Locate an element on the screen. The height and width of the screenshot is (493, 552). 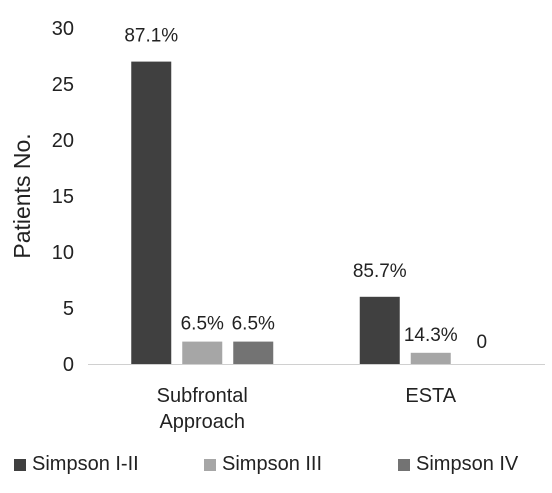
data-label-0-0: 87.1% is located at coordinates (151, 36).